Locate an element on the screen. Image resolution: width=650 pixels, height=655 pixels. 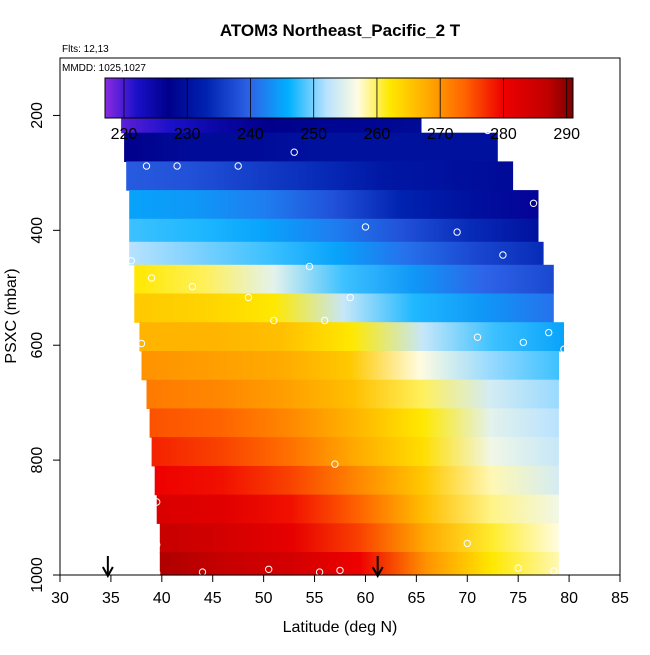
flights-note: Flts: 12,13 is located at coordinates (85, 49).